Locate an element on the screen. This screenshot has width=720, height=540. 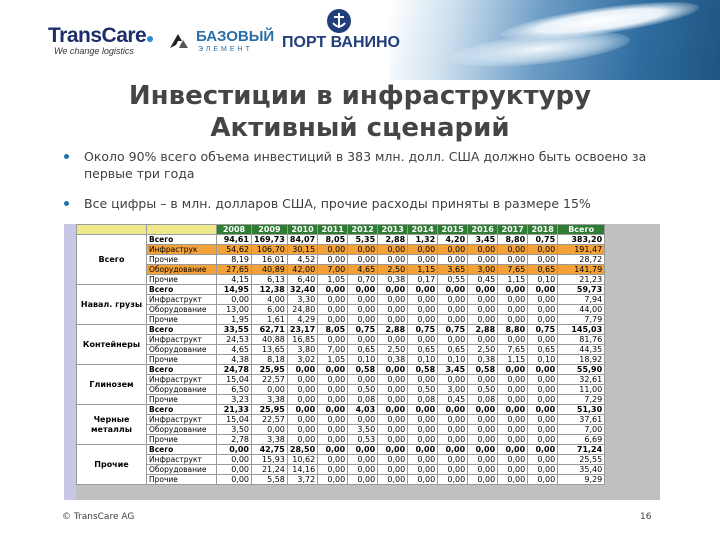
value-cell: 0,38 is located at coordinates (393, 280).